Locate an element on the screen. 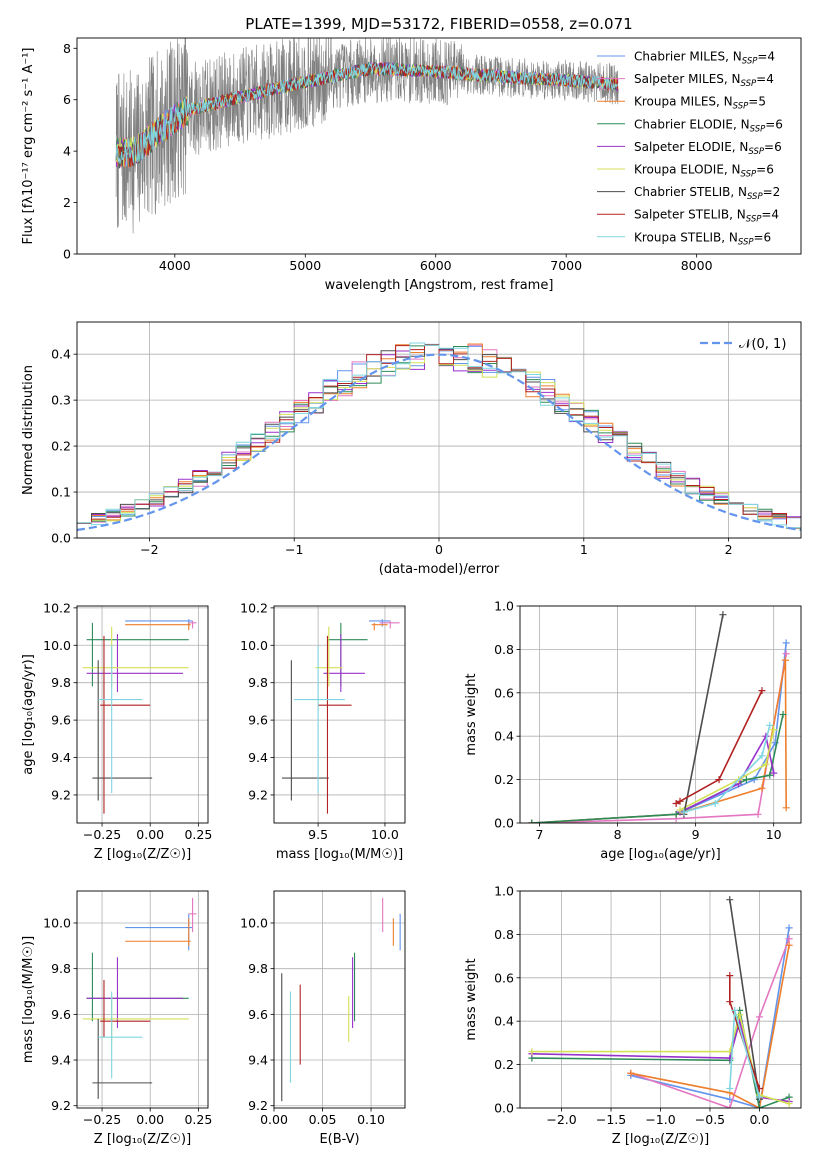  legend-label: Kroupa STELIB, N is located at coordinates (686, 237).